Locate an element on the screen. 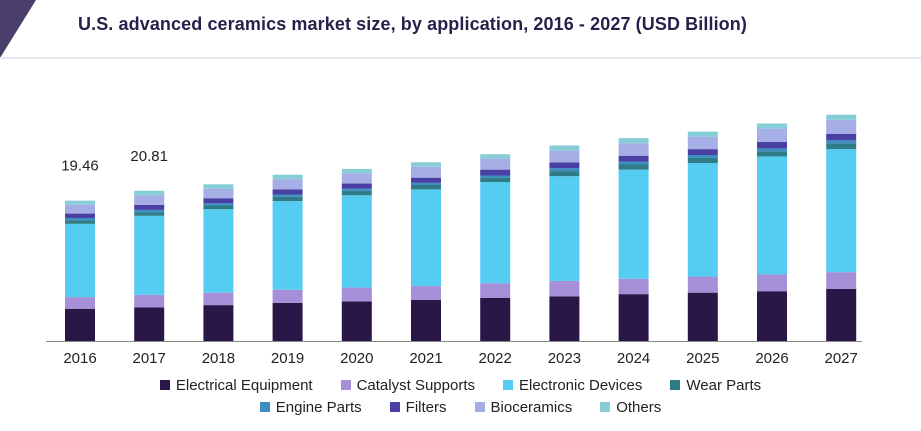 The width and height of the screenshot is (921, 431). x-tick-label: 2025 is located at coordinates (702, 358).